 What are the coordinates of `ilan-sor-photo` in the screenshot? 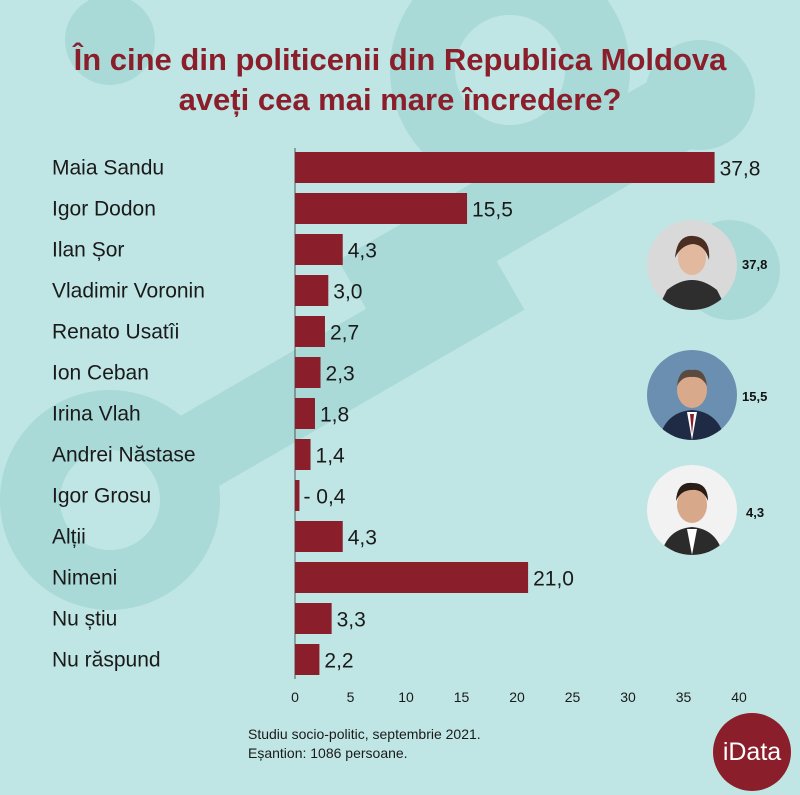 It's located at (692, 510).